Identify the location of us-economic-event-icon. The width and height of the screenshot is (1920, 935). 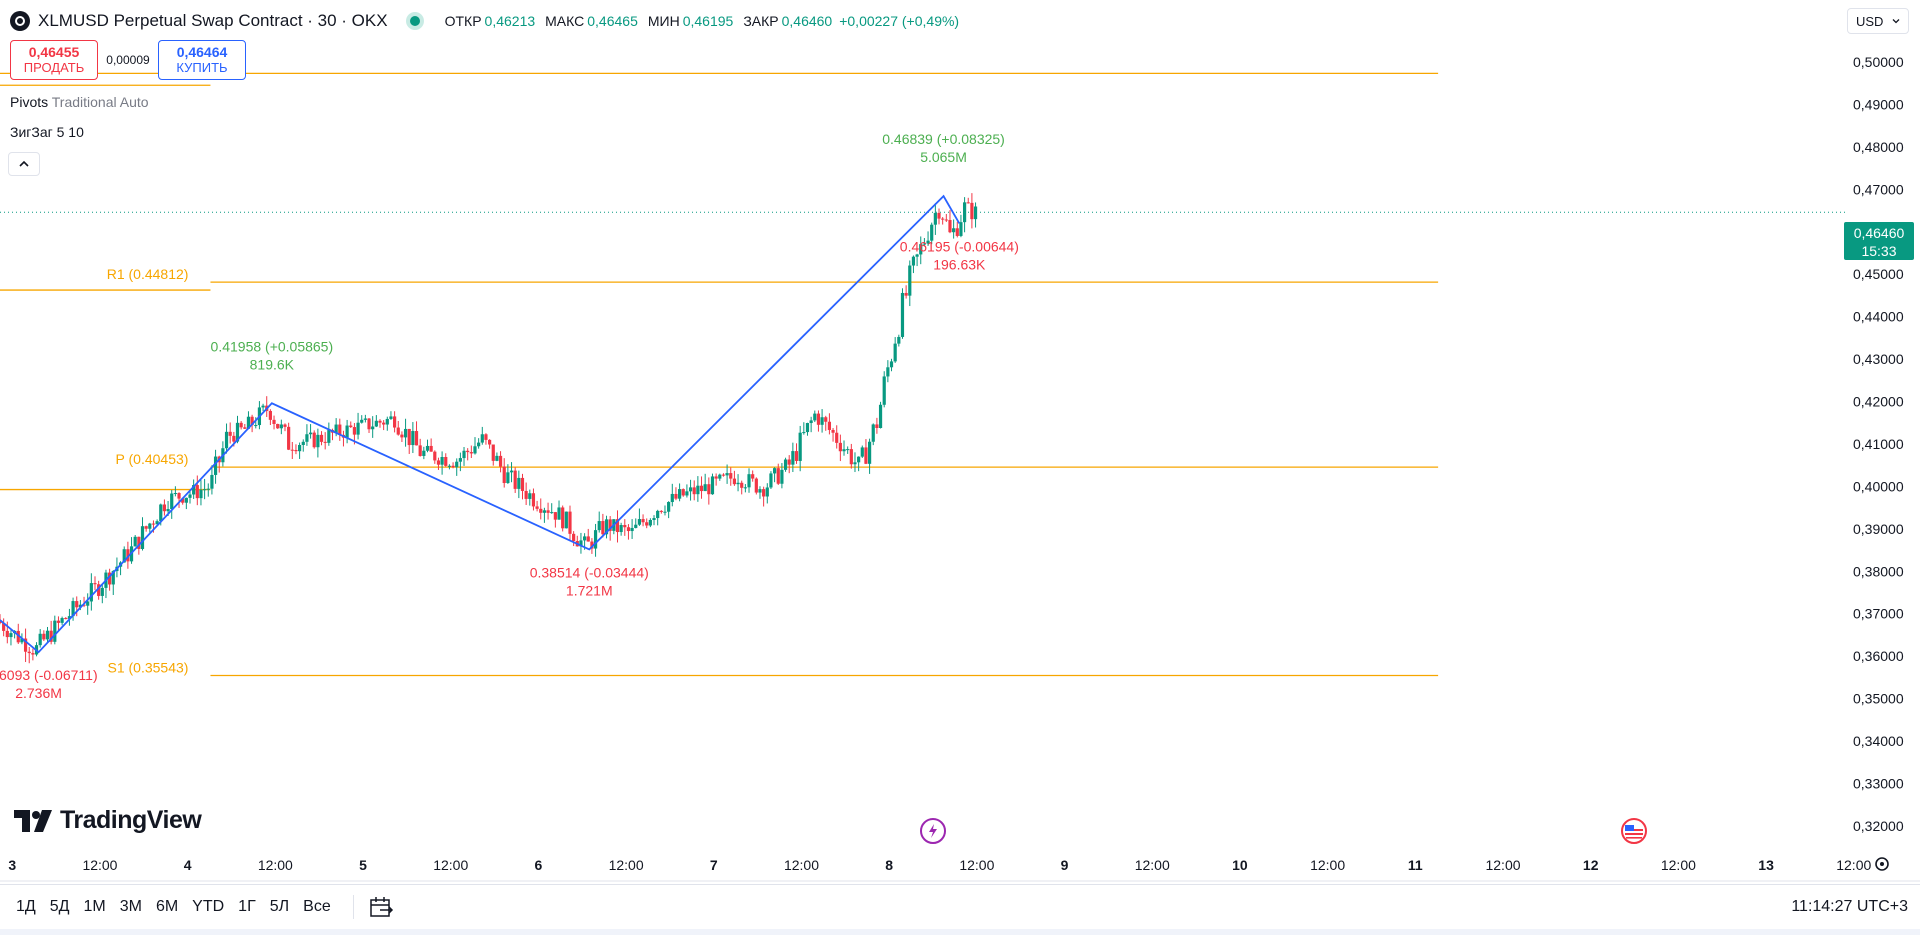
(1634, 831).